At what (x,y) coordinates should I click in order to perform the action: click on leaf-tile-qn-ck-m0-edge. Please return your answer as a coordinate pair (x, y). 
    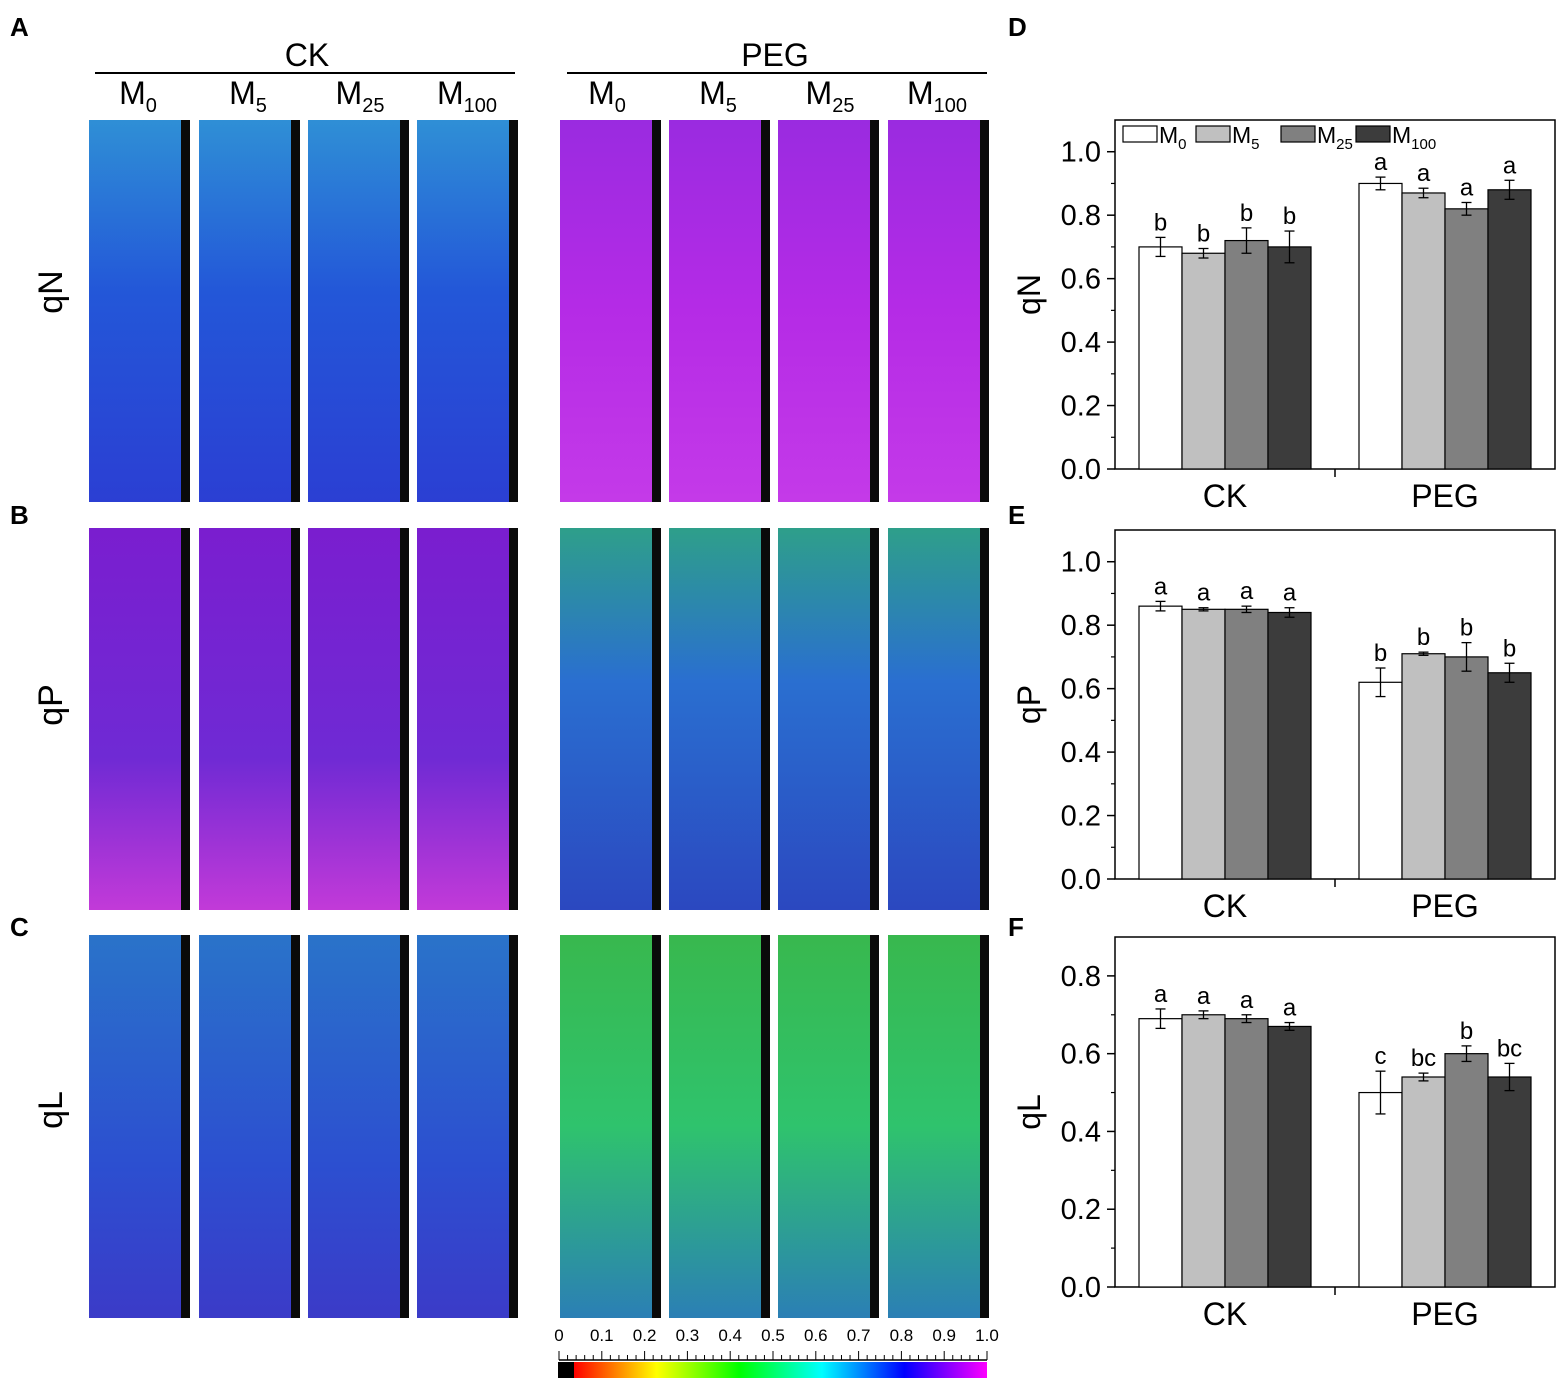
    Looking at the image, I should click on (185, 311).